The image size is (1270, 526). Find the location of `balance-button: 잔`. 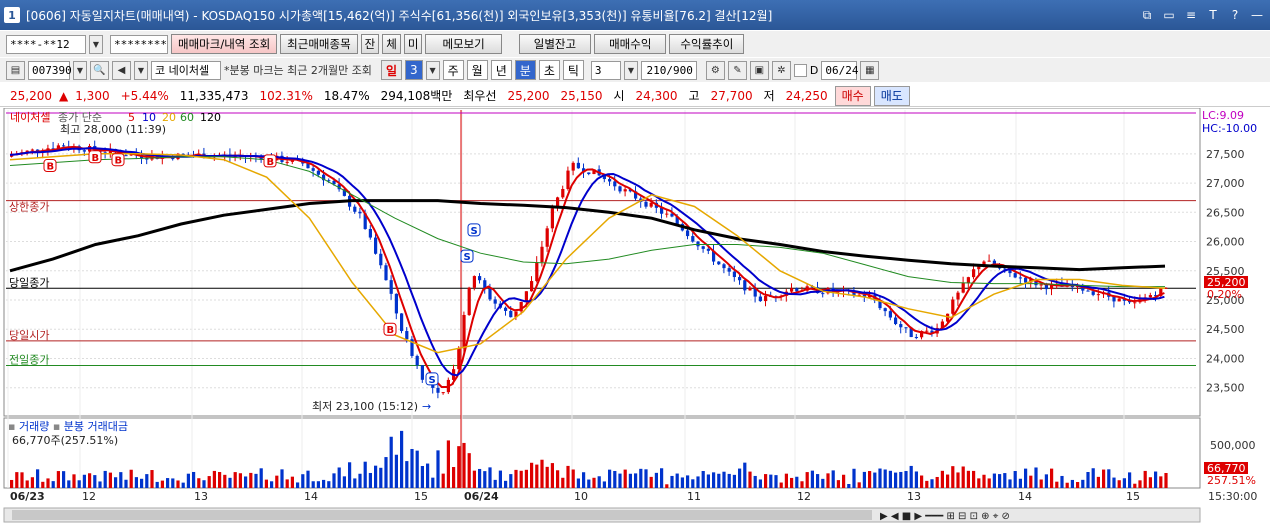

balance-button: 잔 is located at coordinates (370, 44).